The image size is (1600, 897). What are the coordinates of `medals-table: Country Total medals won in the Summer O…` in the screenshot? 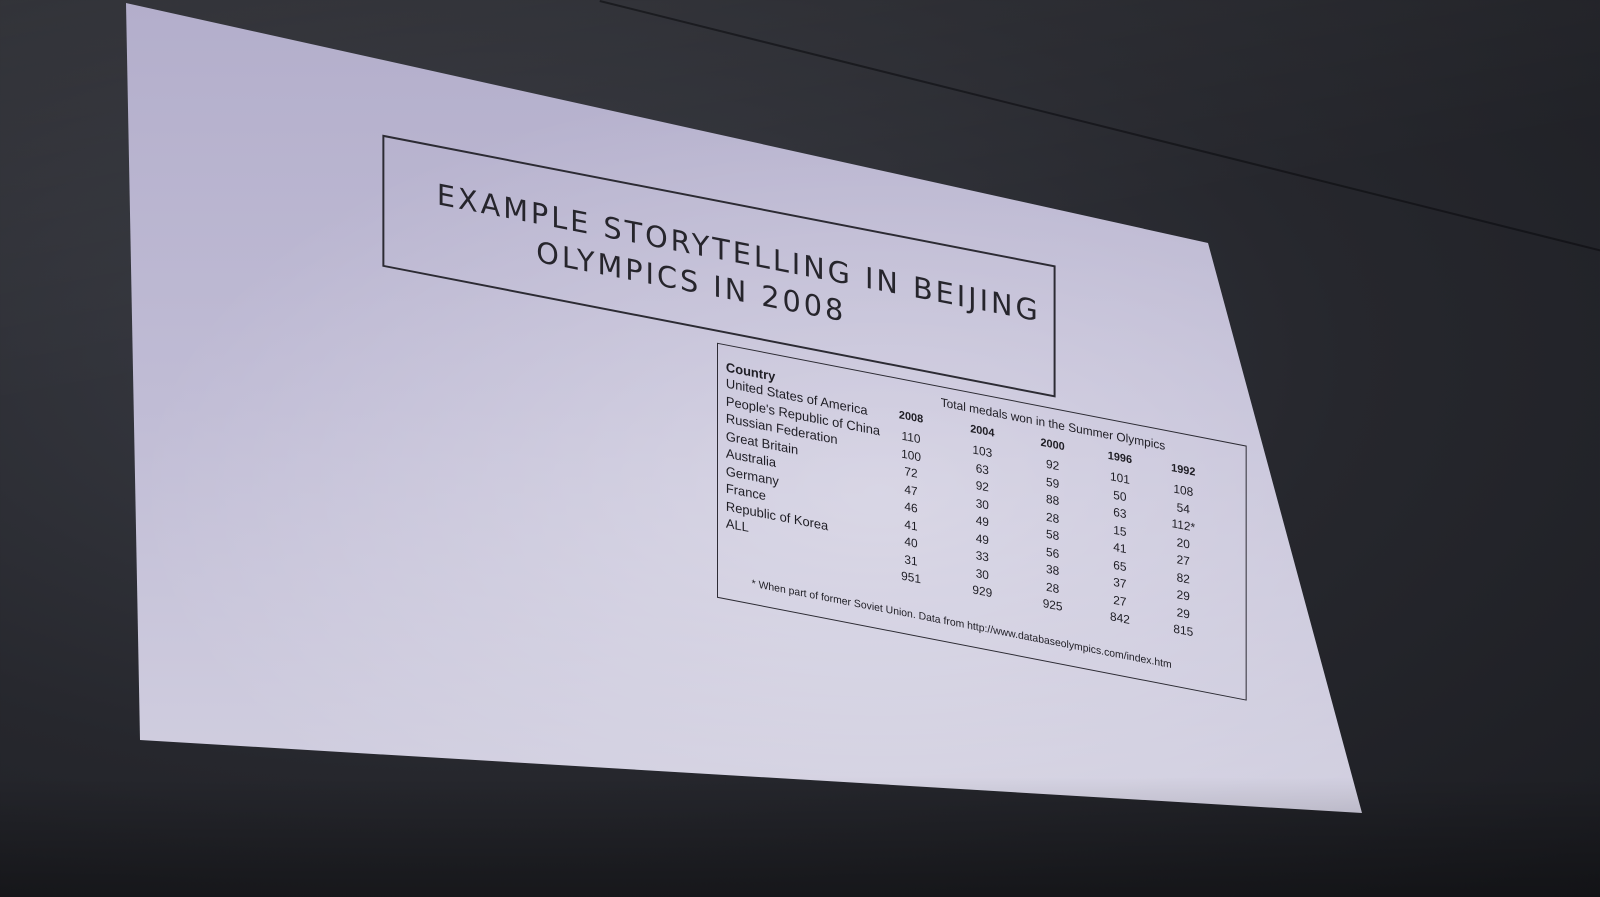 It's located at (982, 521).